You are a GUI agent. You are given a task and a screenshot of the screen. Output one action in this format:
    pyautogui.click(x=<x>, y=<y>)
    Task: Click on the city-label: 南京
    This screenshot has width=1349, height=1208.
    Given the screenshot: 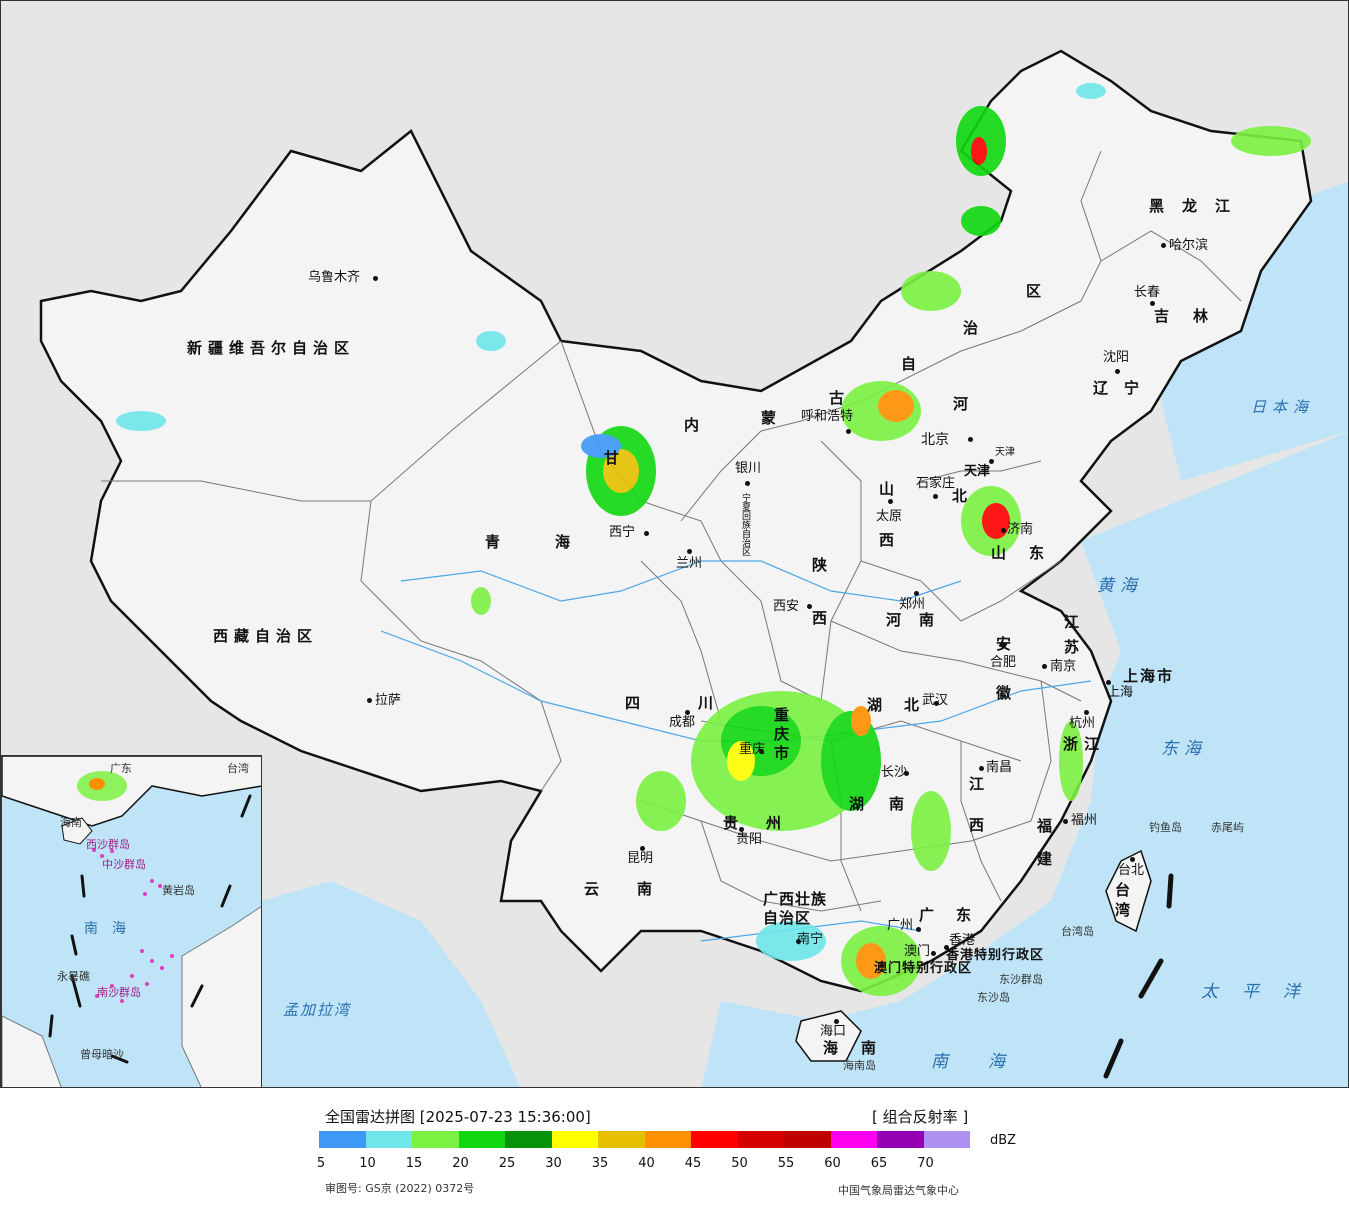 What is the action you would take?
    pyautogui.click(x=1063, y=666)
    